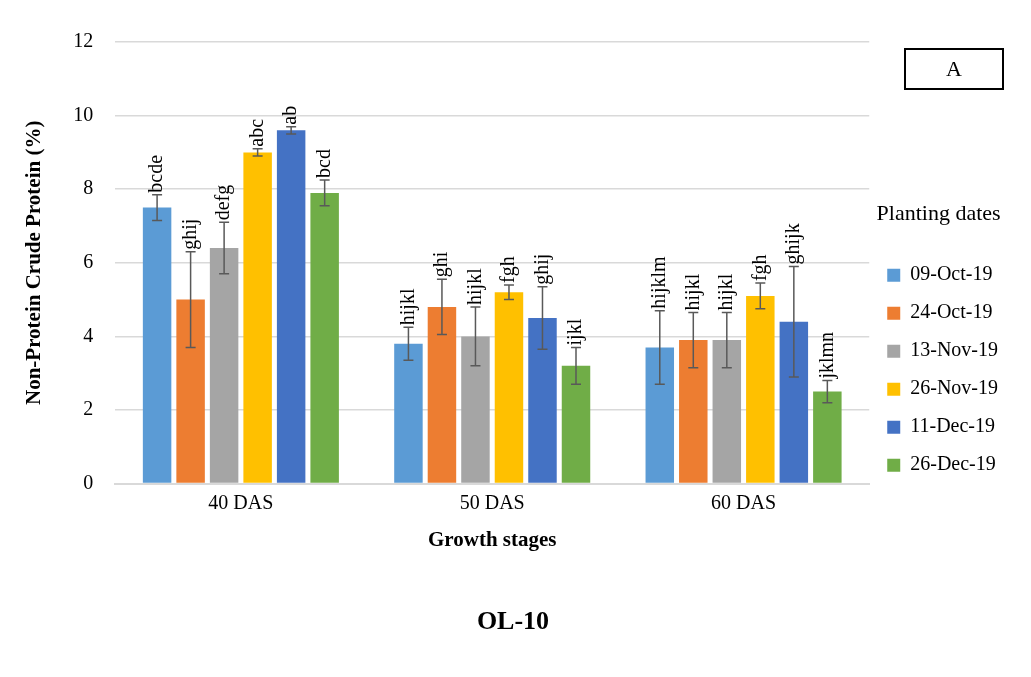 The image size is (1031, 677). What do you see at coordinates (83, 113) in the screenshot?
I see `y-tick-label: 10` at bounding box center [83, 113].